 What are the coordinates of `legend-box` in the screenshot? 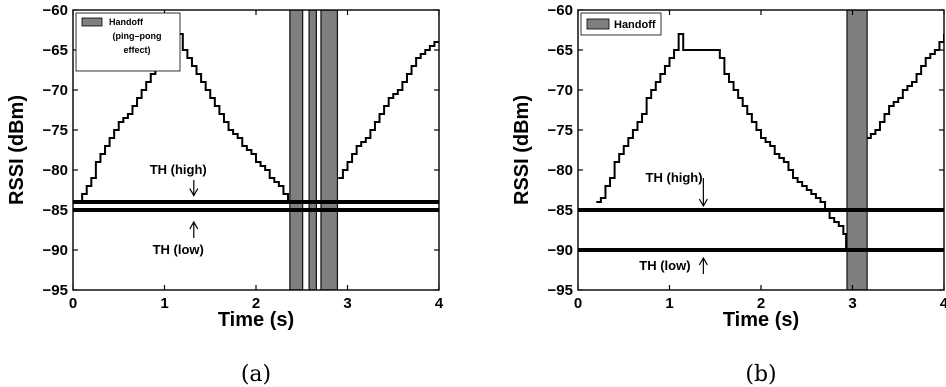 It's located at (621, 24).